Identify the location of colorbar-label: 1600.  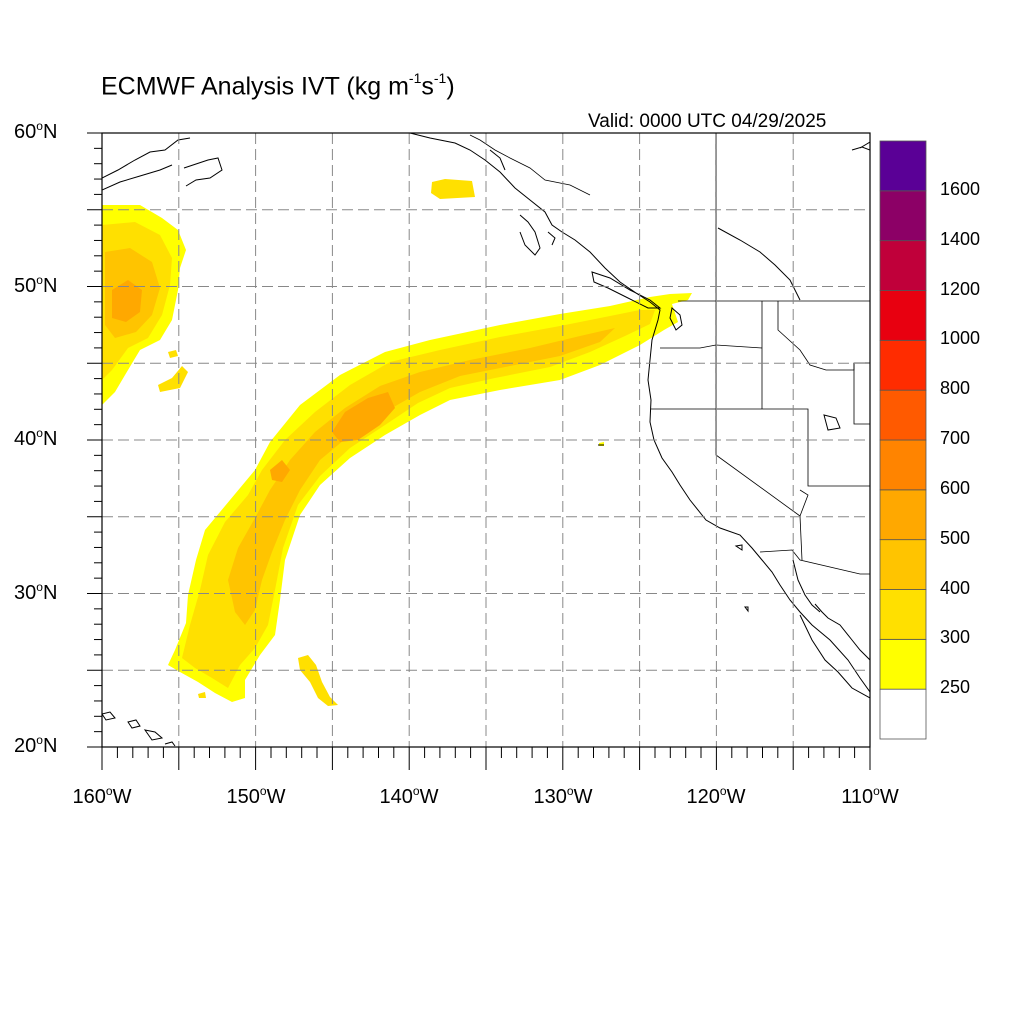
(960, 188).